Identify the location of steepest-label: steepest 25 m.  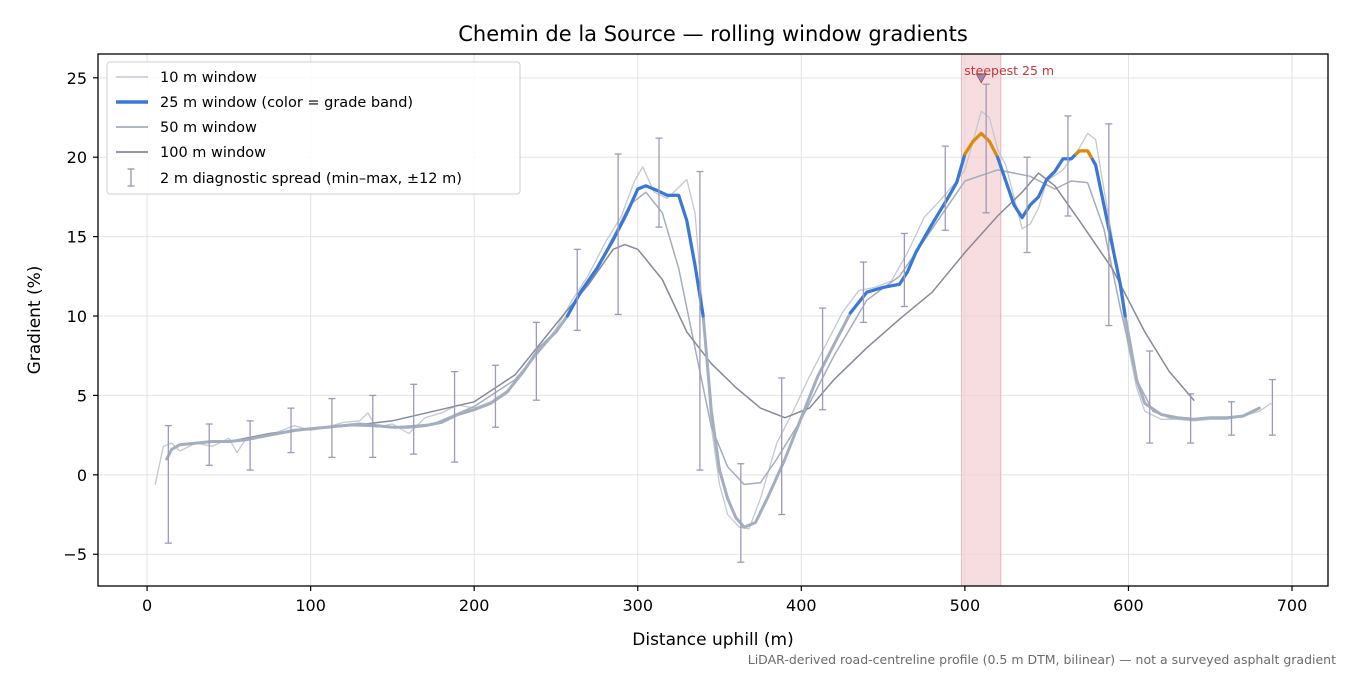
(1009, 70).